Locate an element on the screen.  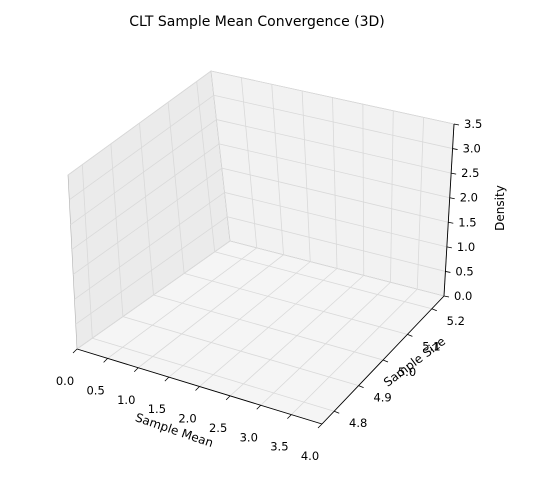
y-axis-line is located at coordinates (383, 360).